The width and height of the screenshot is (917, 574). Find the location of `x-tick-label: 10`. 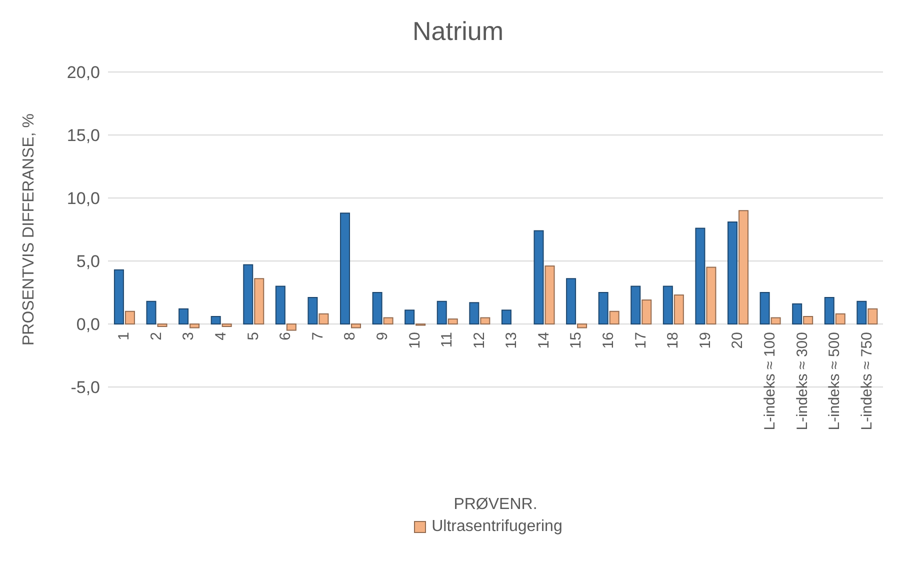

x-tick-label: 10 is located at coordinates (415, 340).